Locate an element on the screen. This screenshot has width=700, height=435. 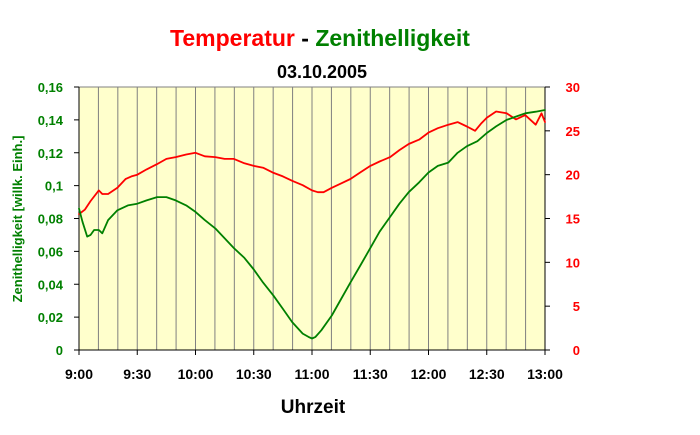
x-tick-label: 10:00 is located at coordinates (196, 374).